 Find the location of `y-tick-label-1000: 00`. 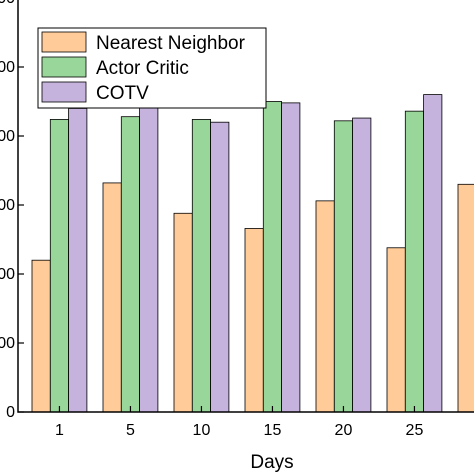

y-tick-label-1000: 00 is located at coordinates (7, 274).